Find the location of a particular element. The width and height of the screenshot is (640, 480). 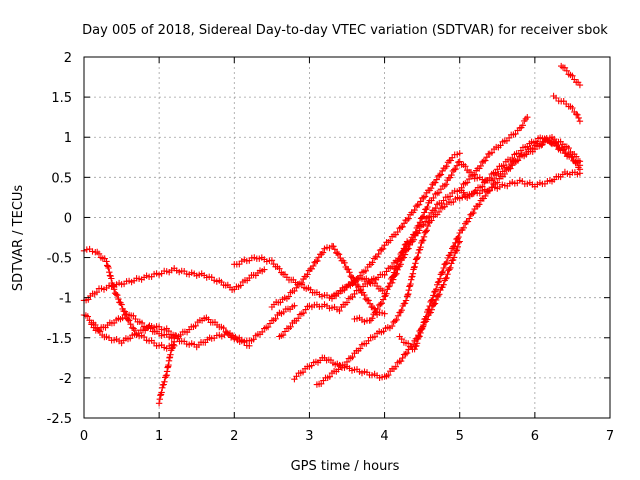

y-tick-label: 2 is located at coordinates (68, 58).